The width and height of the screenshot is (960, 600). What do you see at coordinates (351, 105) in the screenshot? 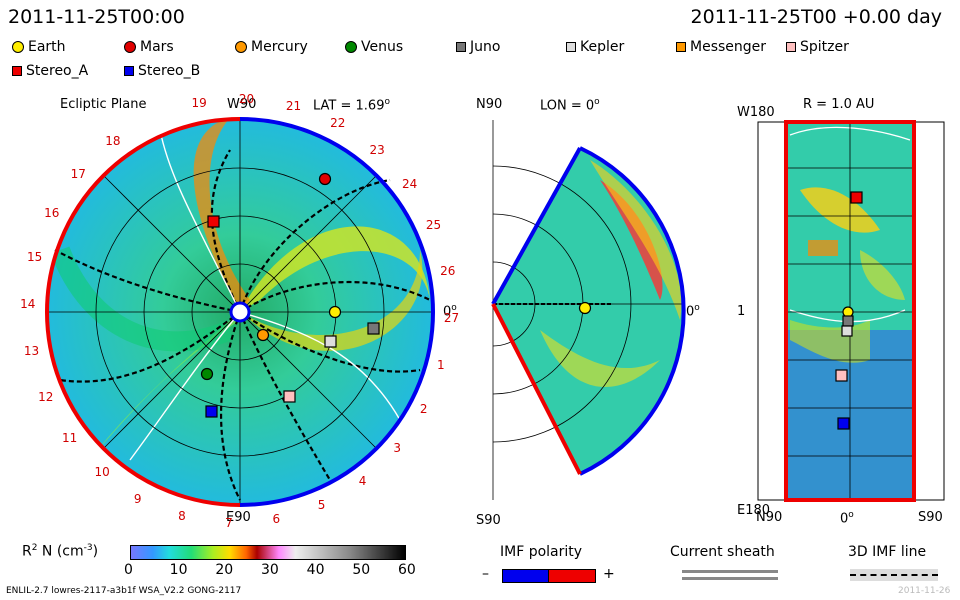
I see `ecliptic-lat: LAT = 1.69o` at bounding box center [351, 105].